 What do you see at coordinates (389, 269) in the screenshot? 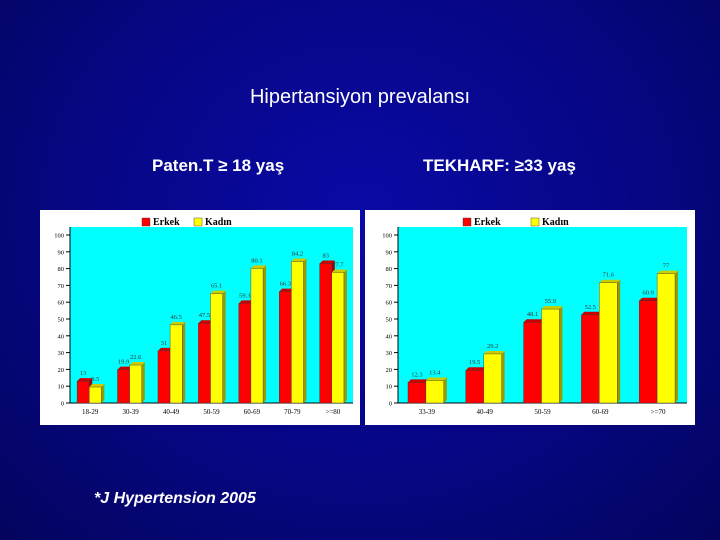
I see `y-tick-label: 80` at bounding box center [389, 269].